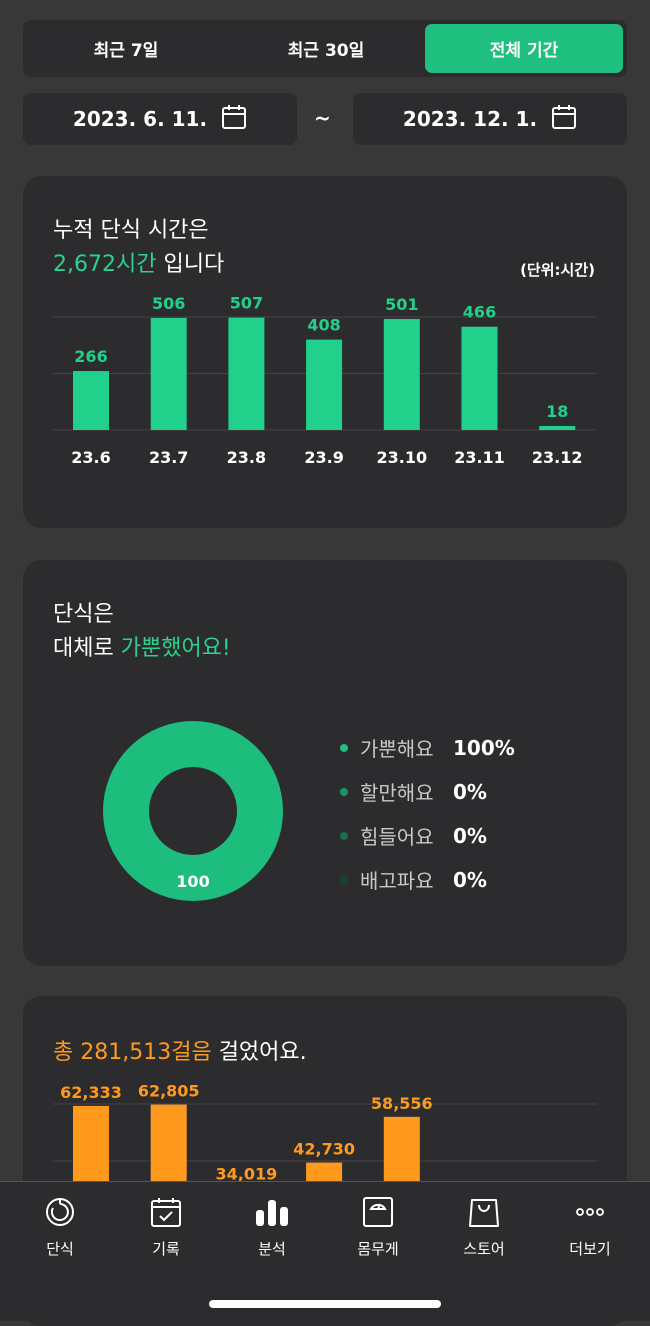 The height and width of the screenshot is (1326, 650). I want to click on fasting-card-title: 누적 단식 시간은 2,672시간 입니다, so click(138, 248).